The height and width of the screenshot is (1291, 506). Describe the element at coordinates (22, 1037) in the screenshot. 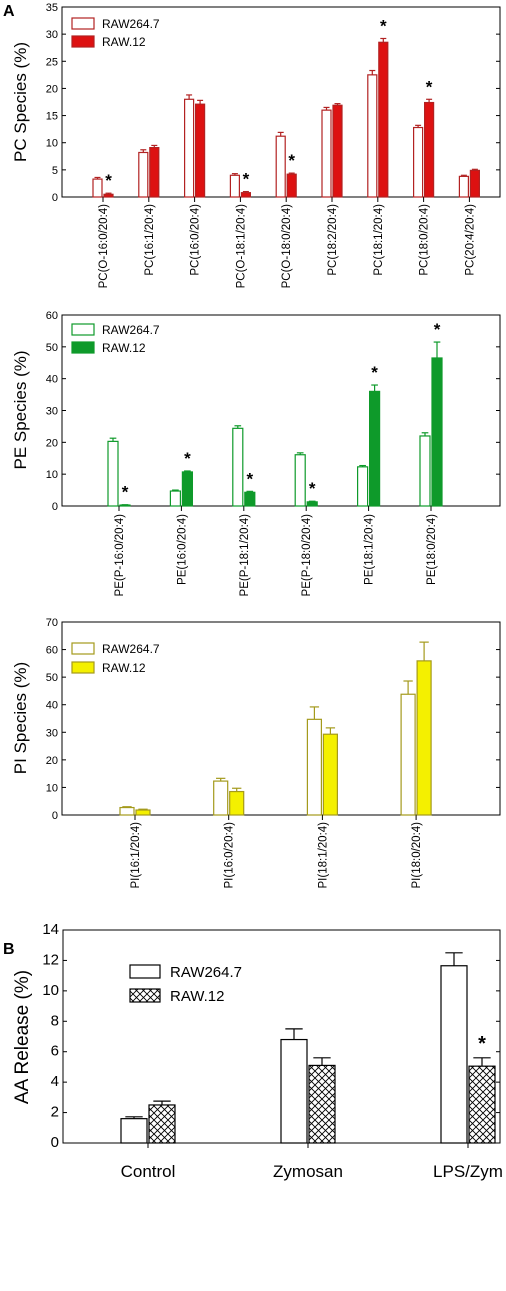

I see `y-axis-label: AA Release (%)` at that location.